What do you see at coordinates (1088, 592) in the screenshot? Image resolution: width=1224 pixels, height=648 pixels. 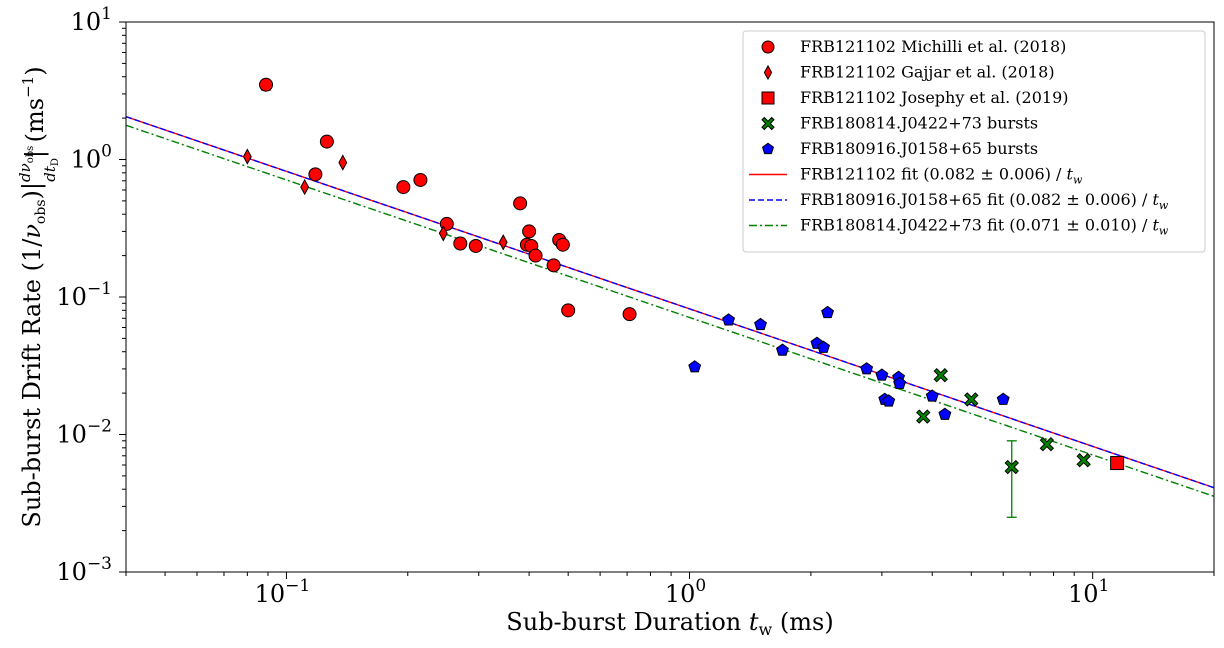 I see `x-tick-label-2: 10¹` at bounding box center [1088, 592].